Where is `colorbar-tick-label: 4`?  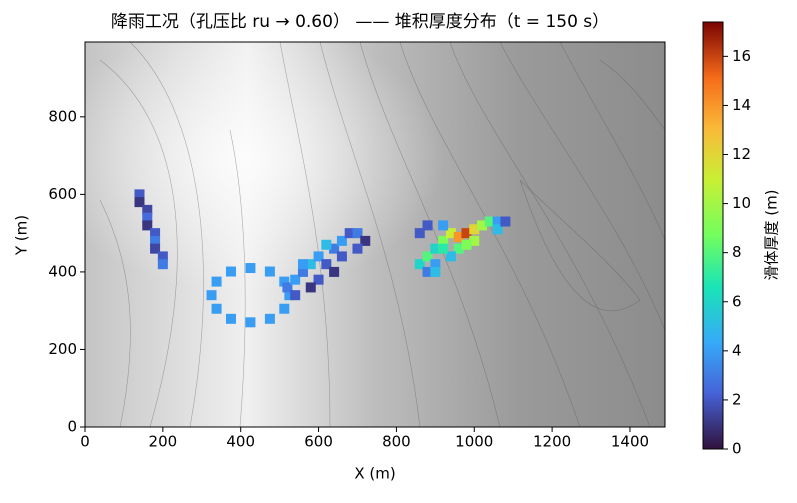 colorbar-tick-label: 4 is located at coordinates (737, 350).